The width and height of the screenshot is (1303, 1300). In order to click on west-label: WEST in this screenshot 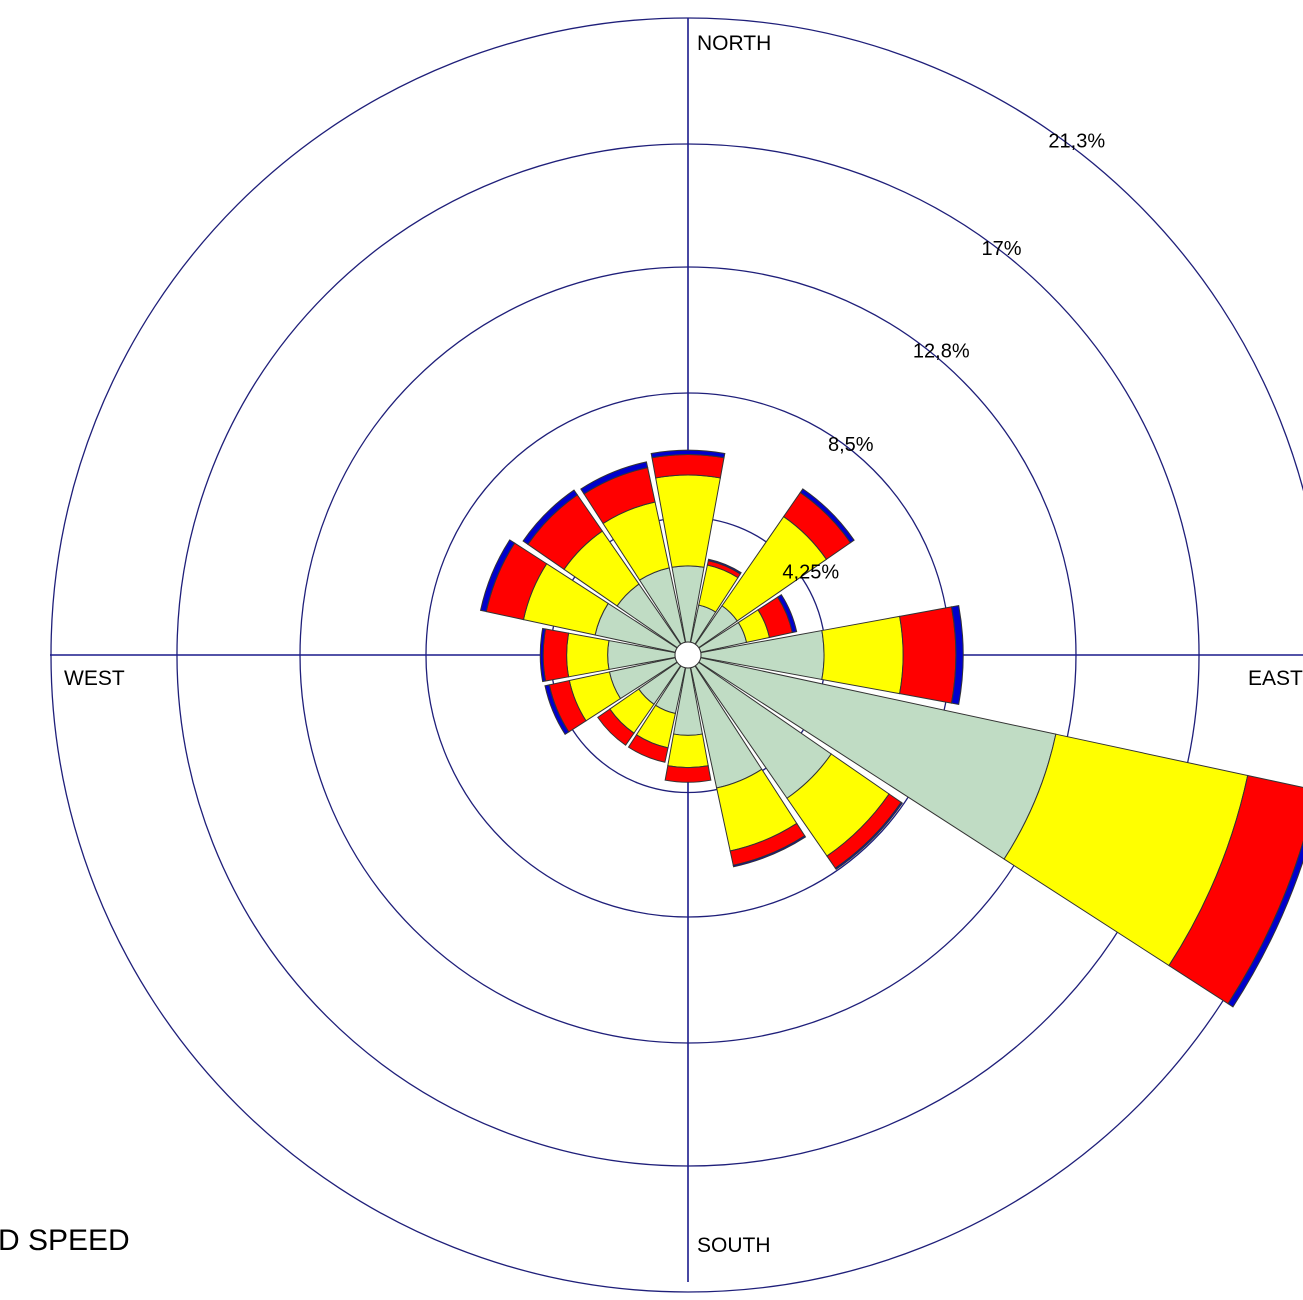, I will do `click(94, 678)`.